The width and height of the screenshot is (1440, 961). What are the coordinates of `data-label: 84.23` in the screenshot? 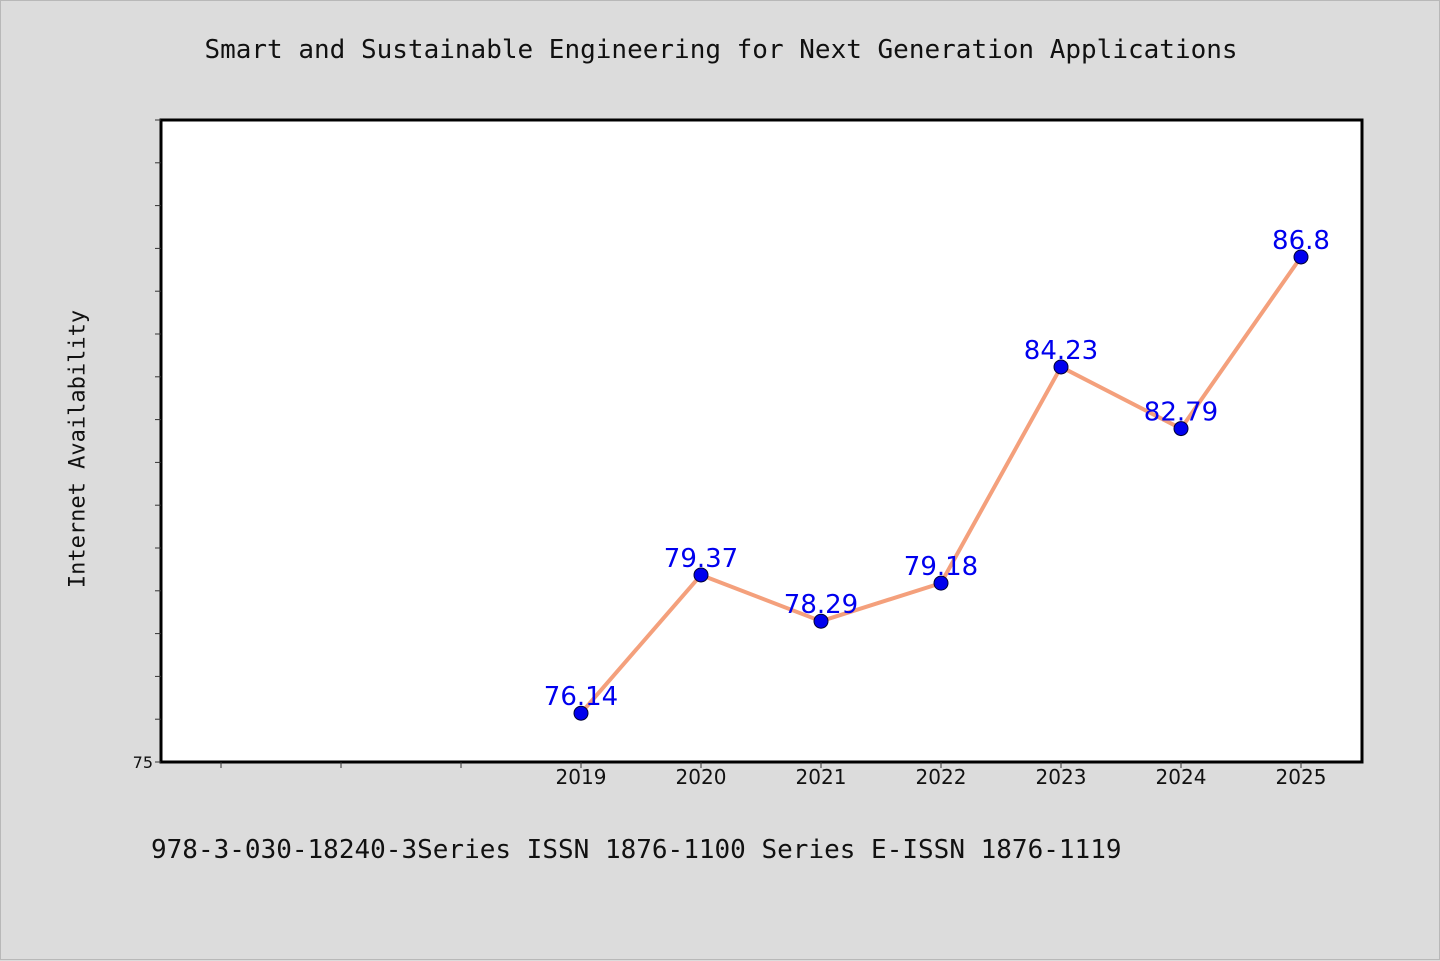 It's located at (1061, 351).